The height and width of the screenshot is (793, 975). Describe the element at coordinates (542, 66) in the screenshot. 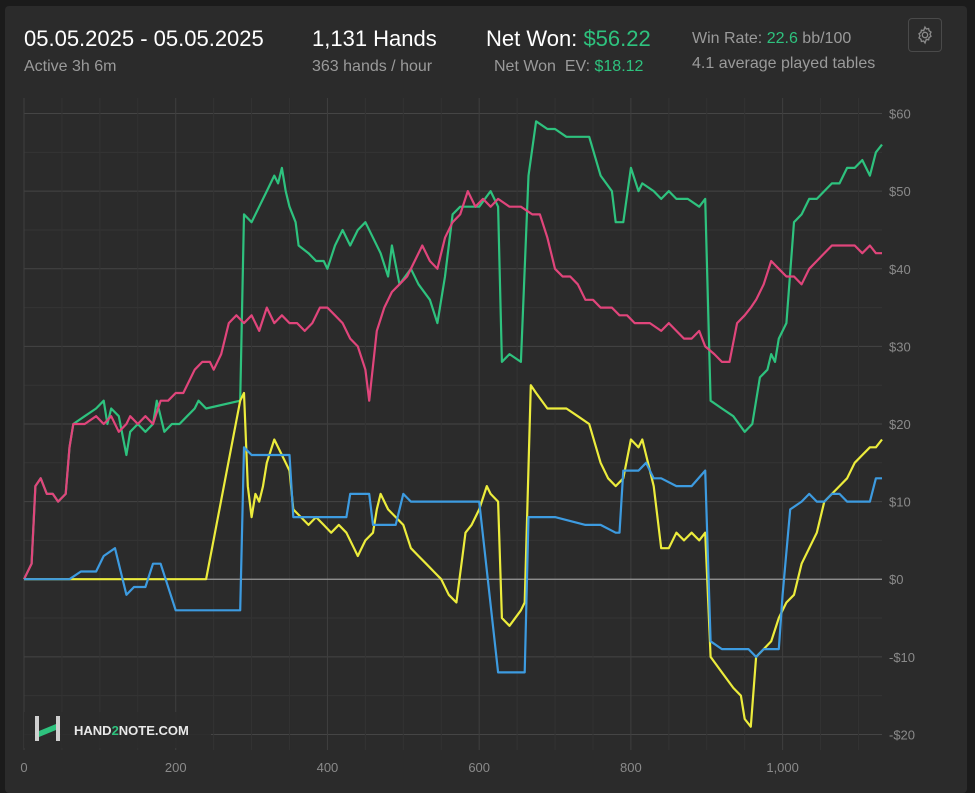

I see `net-won-ev-label: Net Won EV:` at that location.